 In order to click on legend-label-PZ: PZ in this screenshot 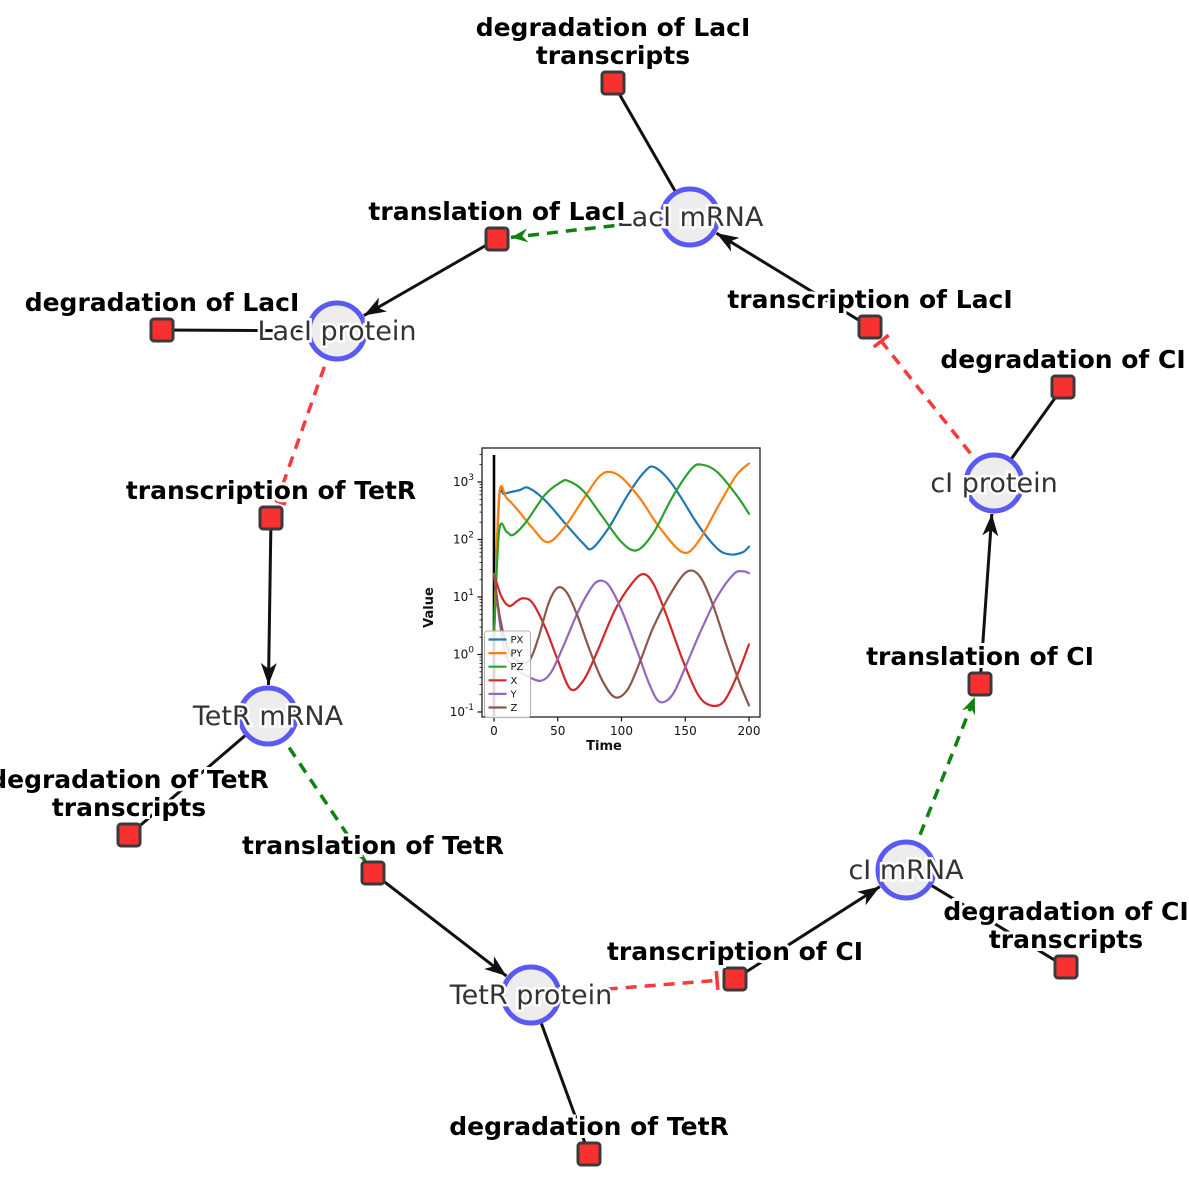, I will do `click(517, 667)`.